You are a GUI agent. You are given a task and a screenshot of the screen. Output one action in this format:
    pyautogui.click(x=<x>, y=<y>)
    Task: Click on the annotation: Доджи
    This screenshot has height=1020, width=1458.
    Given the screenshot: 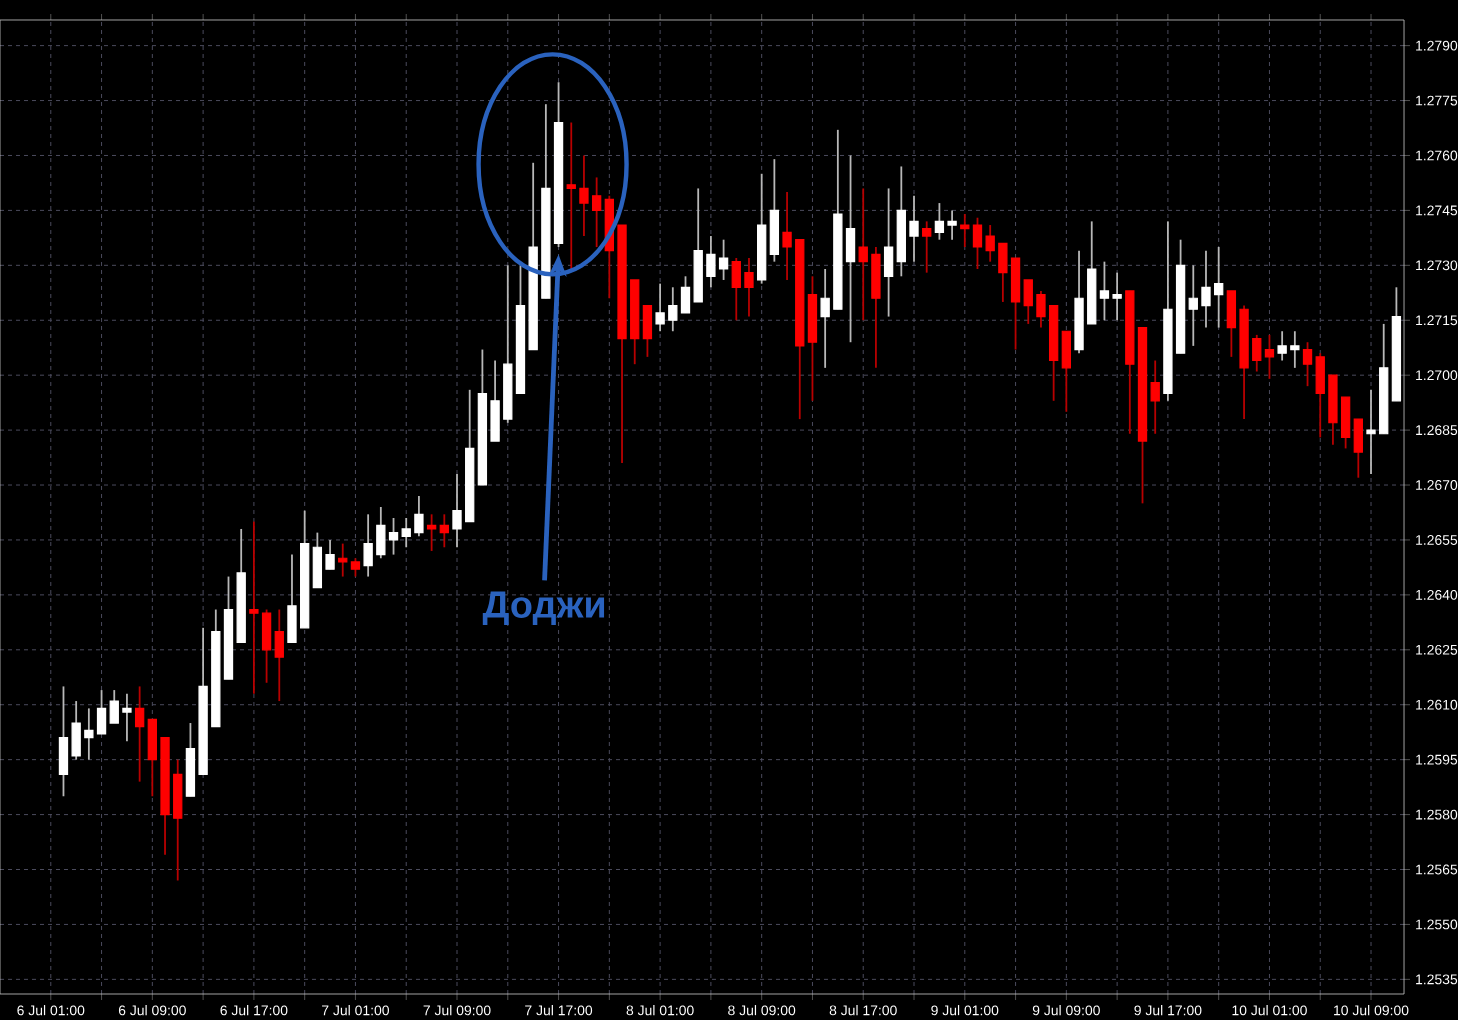 What is the action you would take?
    pyautogui.click(x=543, y=608)
    